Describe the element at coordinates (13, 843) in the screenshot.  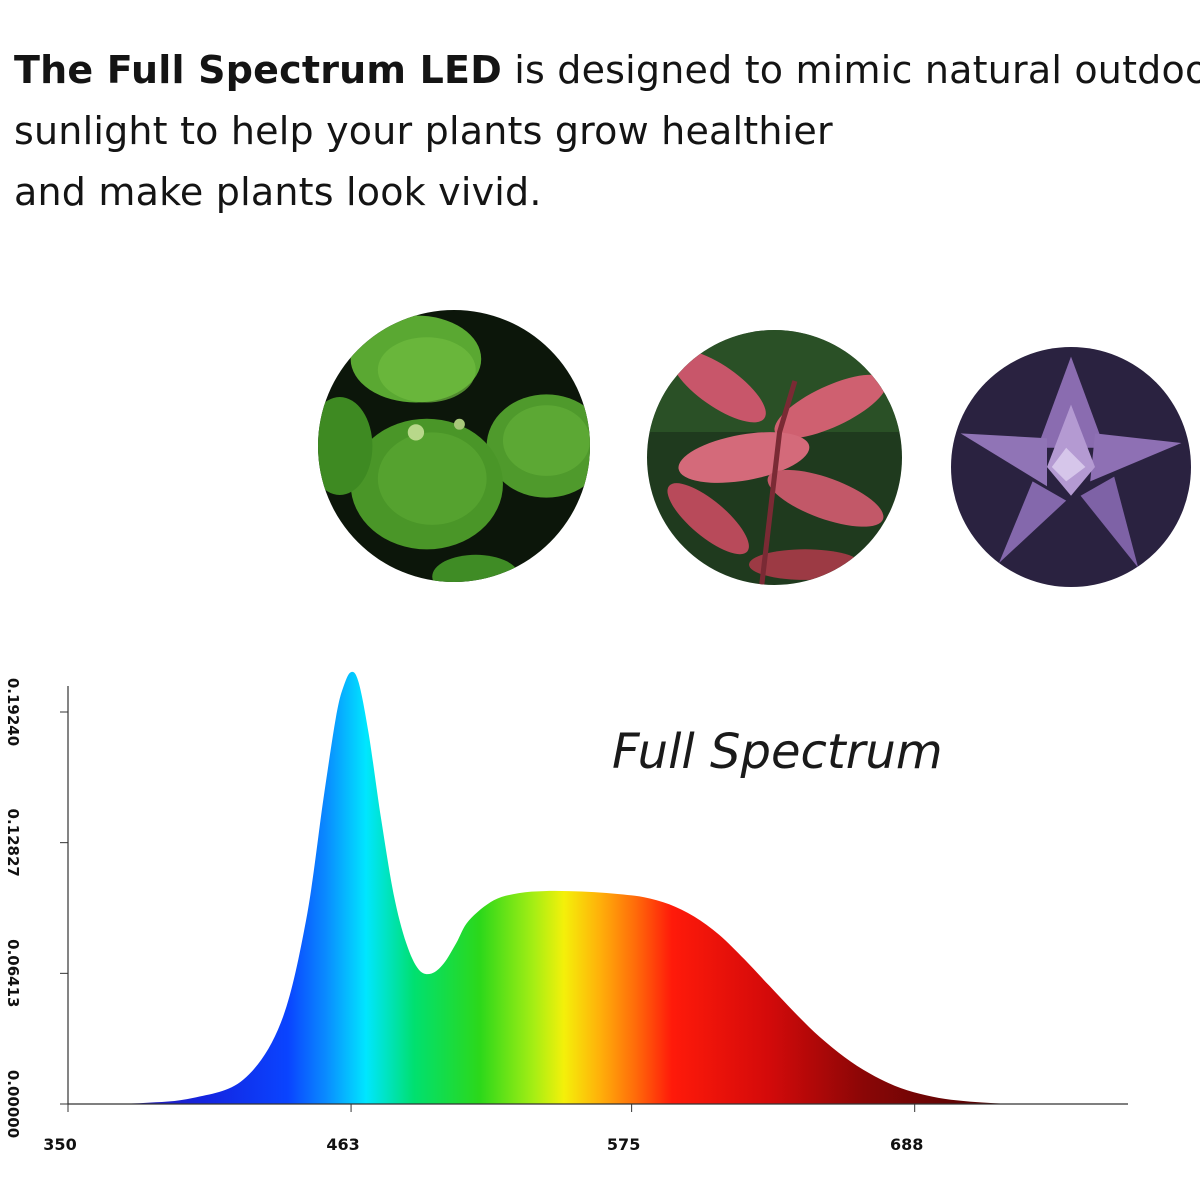
I see `y-tick-label: 0.12827` at that location.